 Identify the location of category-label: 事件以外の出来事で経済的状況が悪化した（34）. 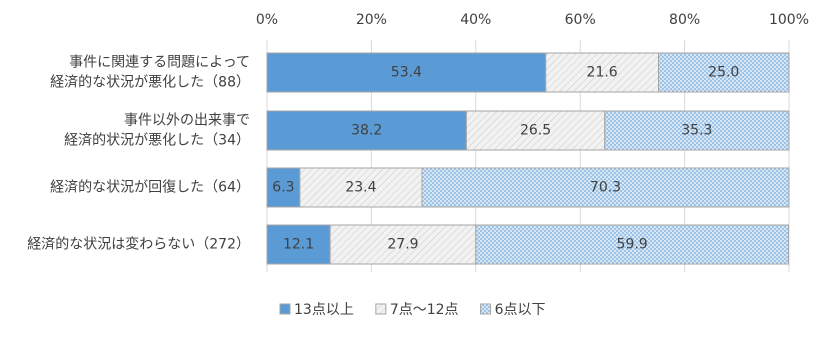
(157, 131).